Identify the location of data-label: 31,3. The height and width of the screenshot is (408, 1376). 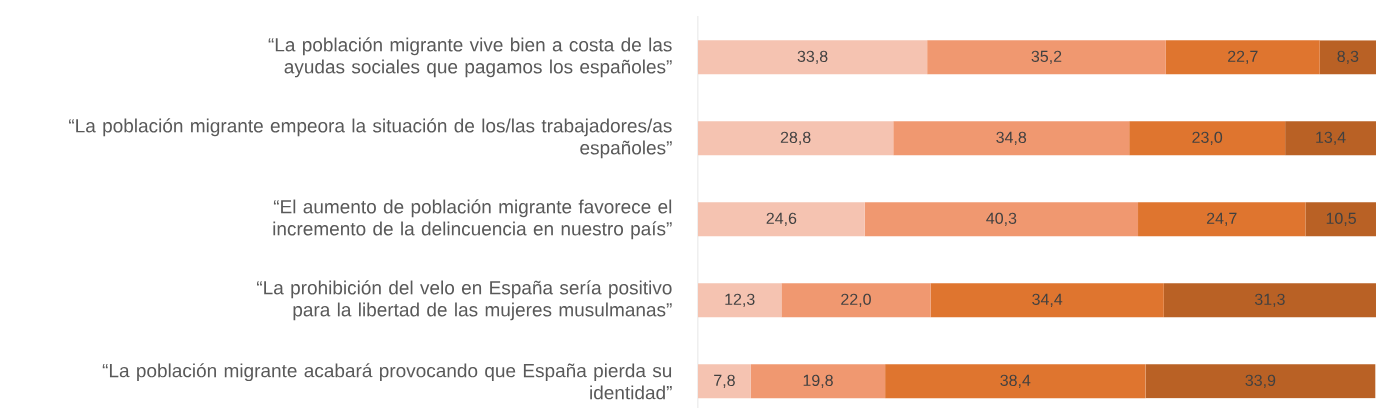
(1269, 300).